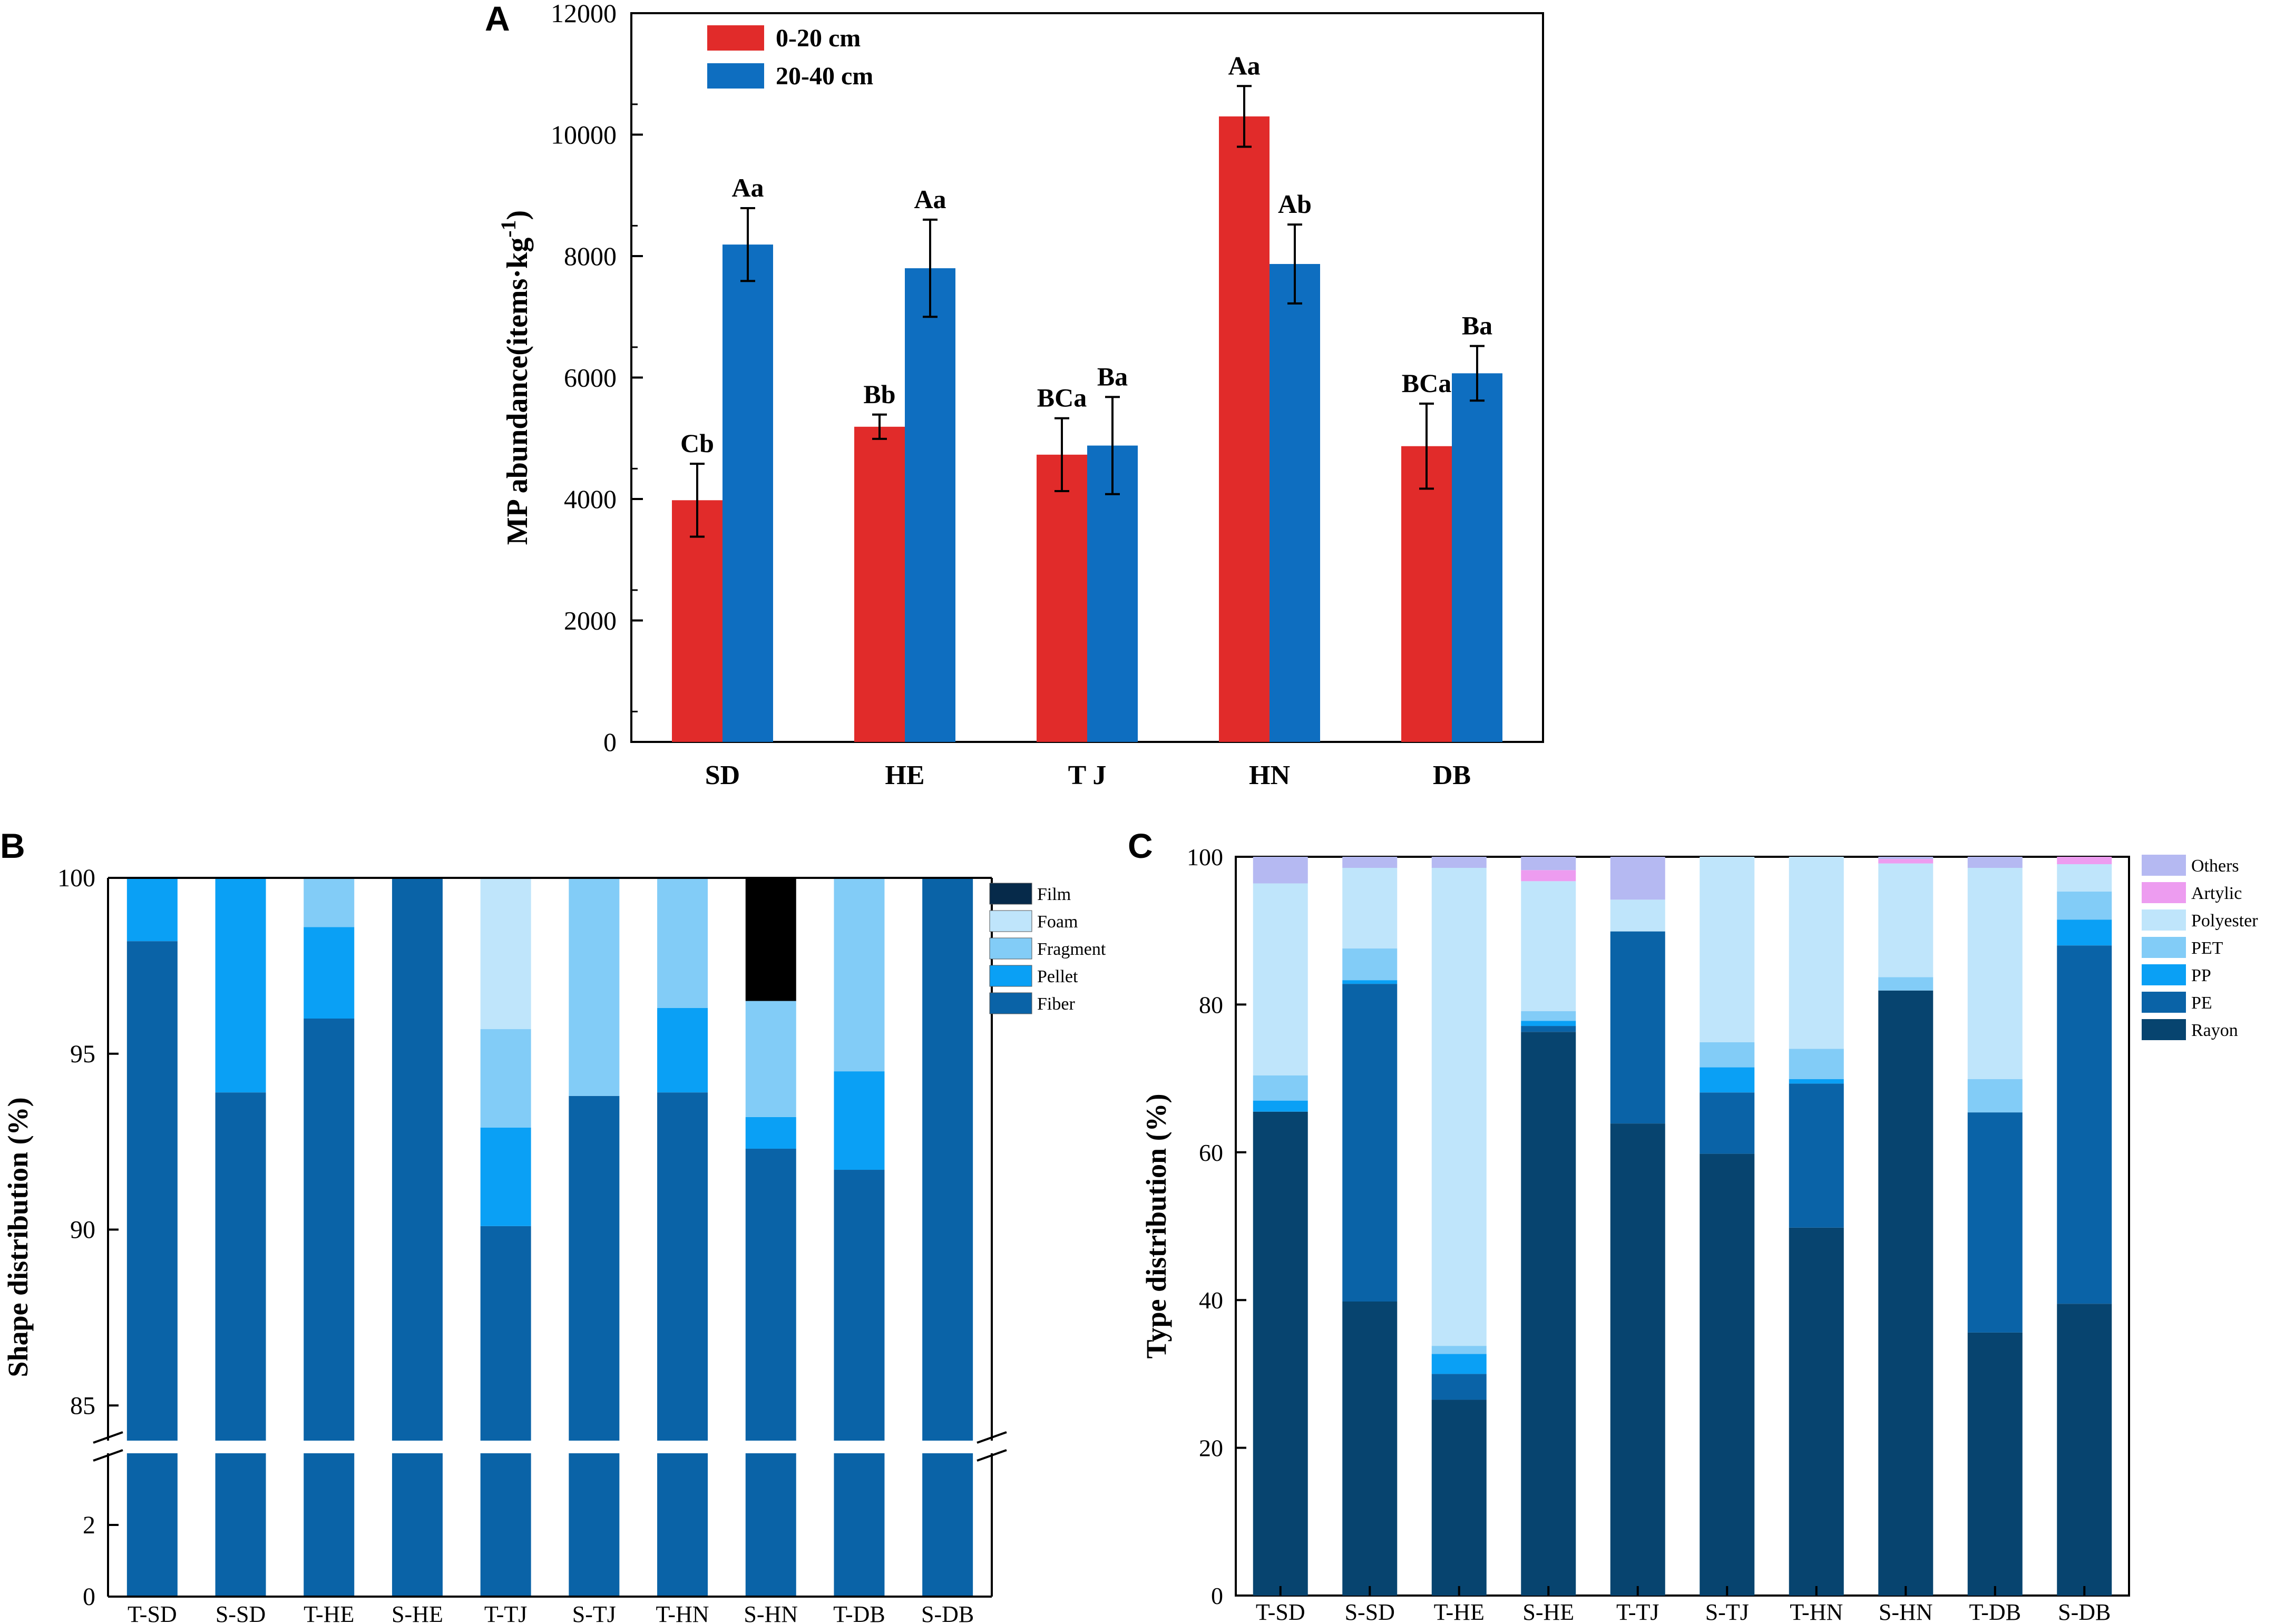 The height and width of the screenshot is (1624, 2275). Describe the element at coordinates (590, 378) in the screenshot. I see `y-tick-label-a-6000: 6000` at that location.